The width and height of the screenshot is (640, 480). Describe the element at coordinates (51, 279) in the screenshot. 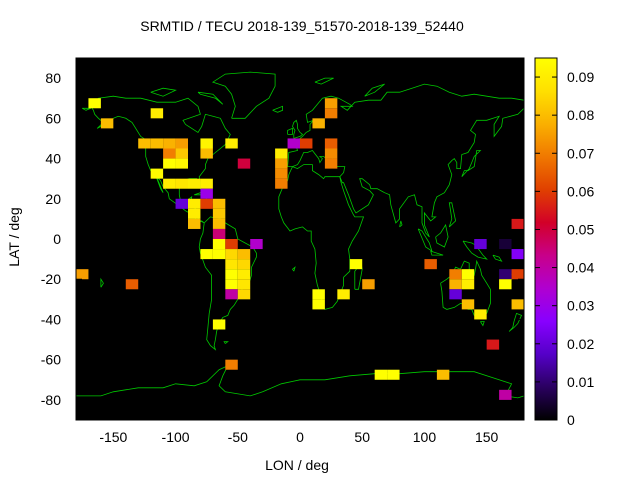

I see `y-tick-label: -20` at that location.